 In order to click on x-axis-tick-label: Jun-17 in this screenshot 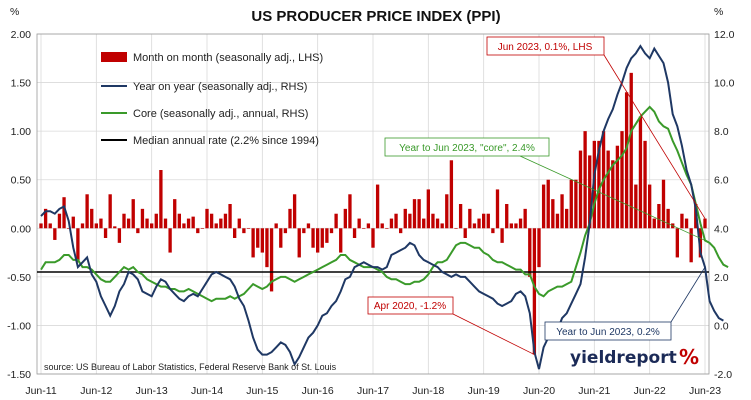, I will do `click(373, 391)`.